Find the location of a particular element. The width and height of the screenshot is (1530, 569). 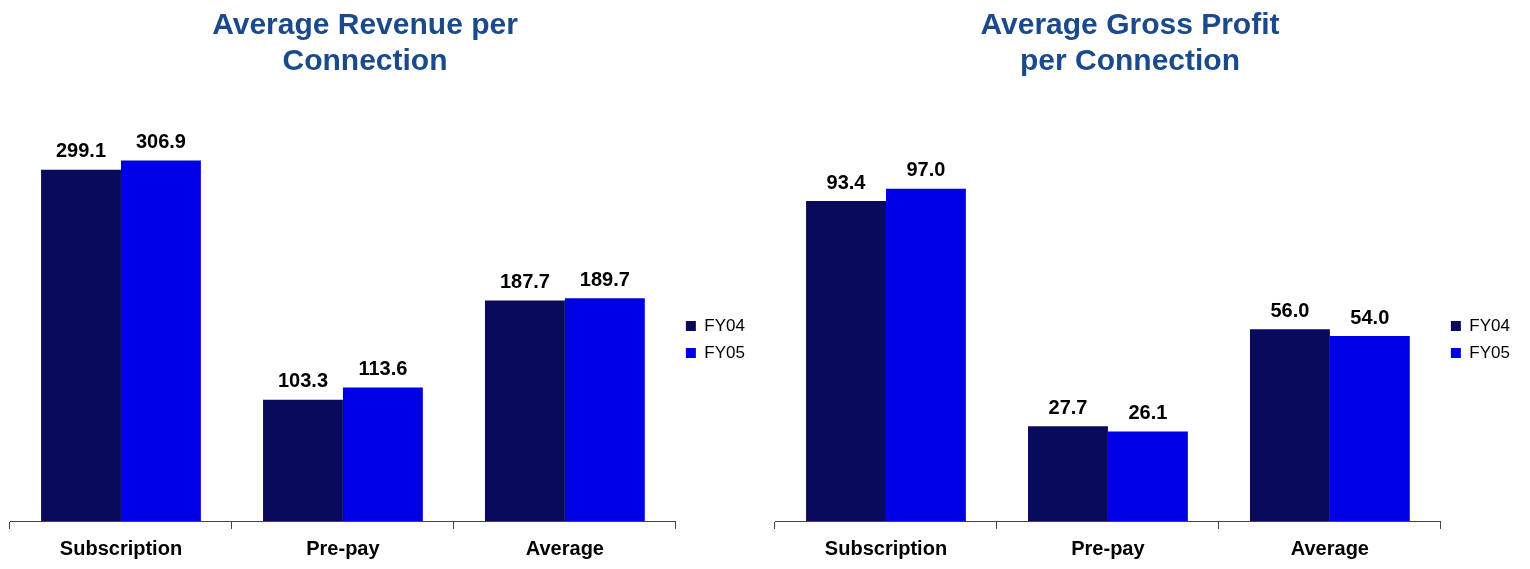

data-label: 54.0 is located at coordinates (1370, 316).